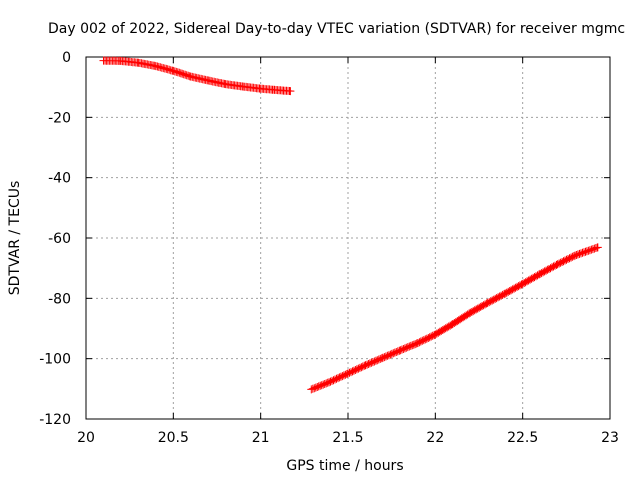 The width and height of the screenshot is (640, 480). I want to click on y-tick-labels: 0 -20 -40 -60 -80 -100 -120, so click(55, 239).